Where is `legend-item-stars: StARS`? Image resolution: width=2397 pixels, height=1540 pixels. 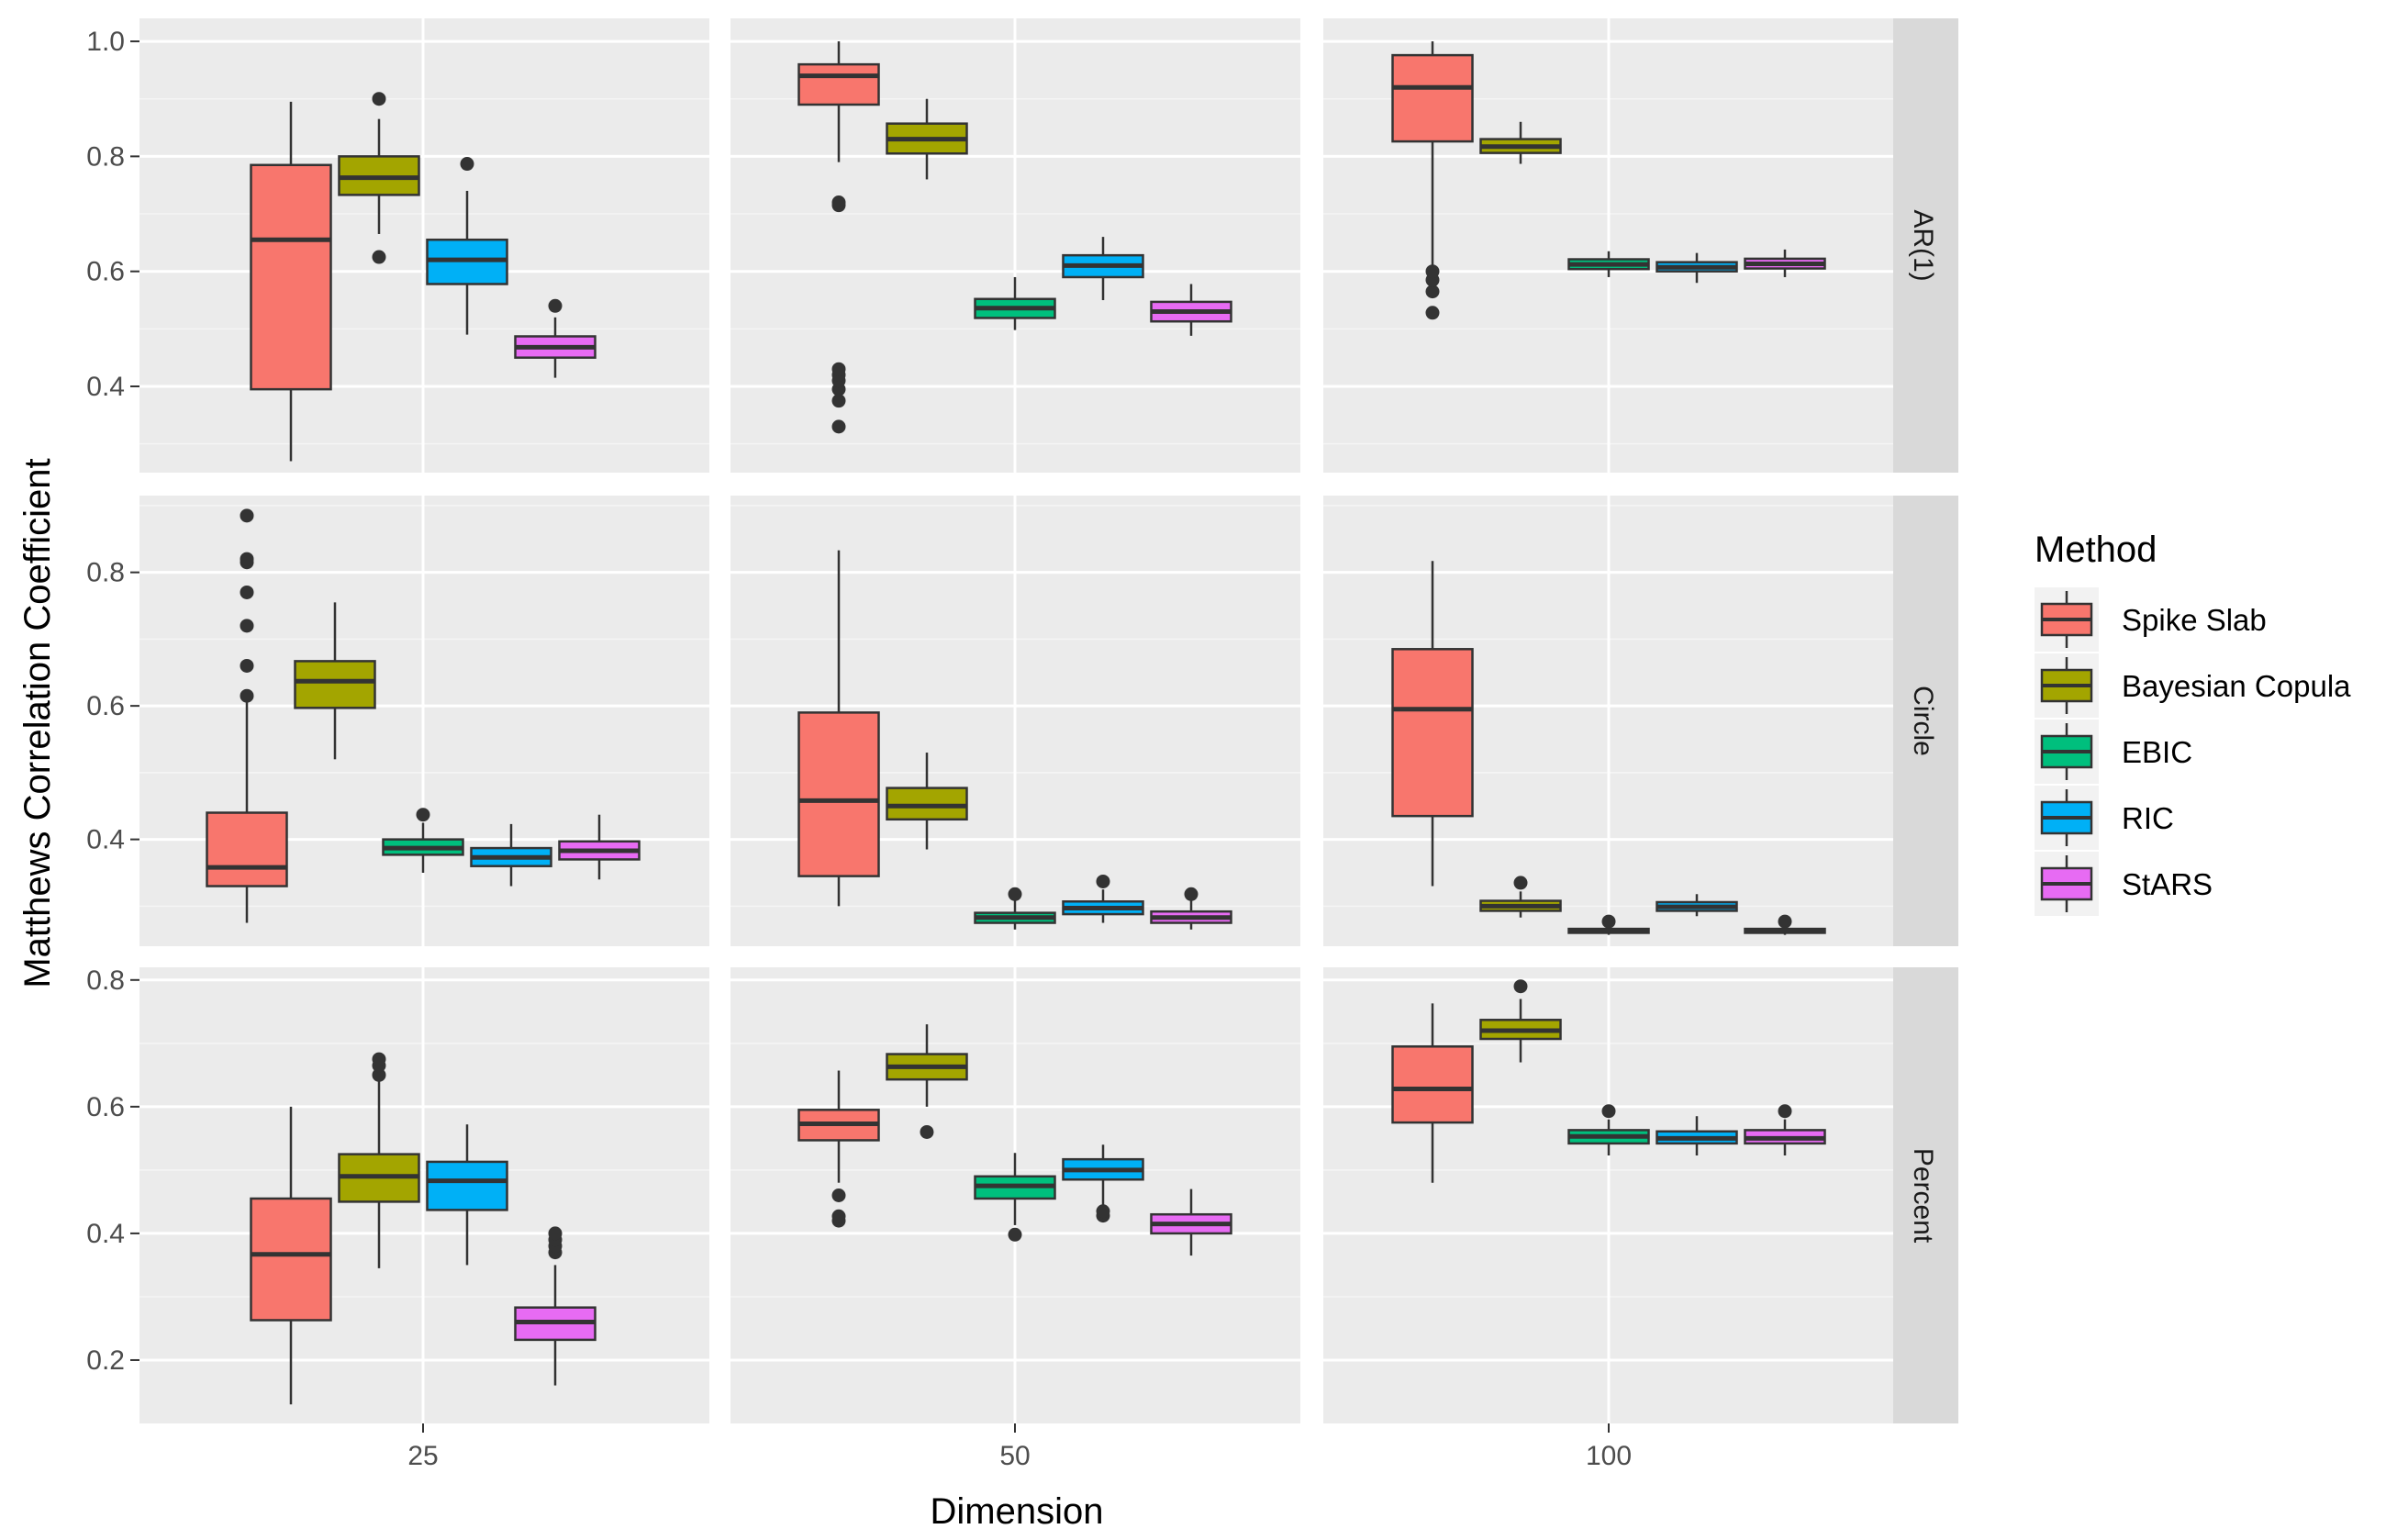
legend-item-stars: StARS is located at coordinates (2124, 884).